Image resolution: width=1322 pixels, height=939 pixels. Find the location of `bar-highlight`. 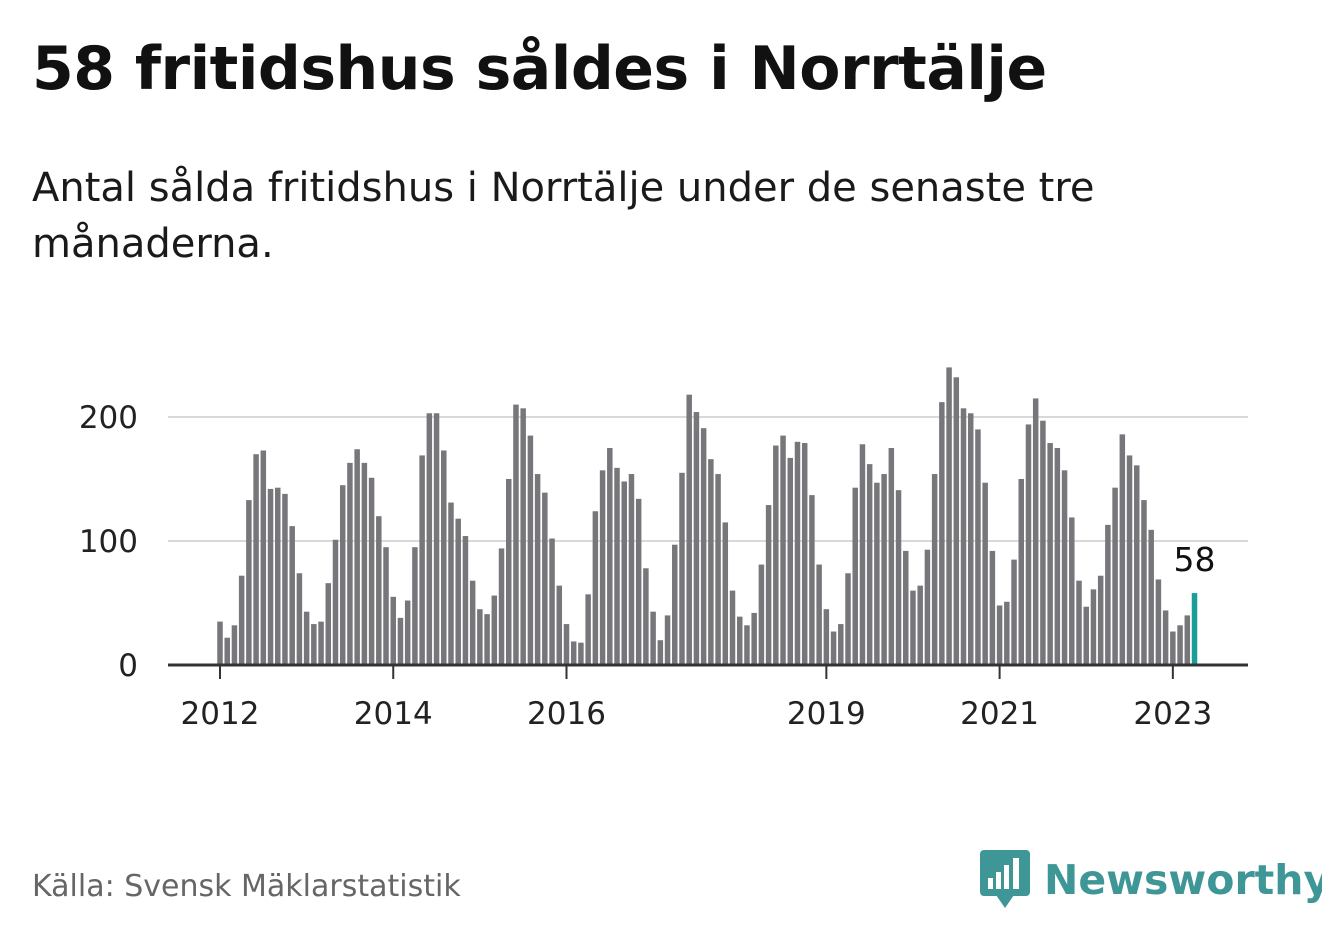

bar-highlight is located at coordinates (1194, 629).